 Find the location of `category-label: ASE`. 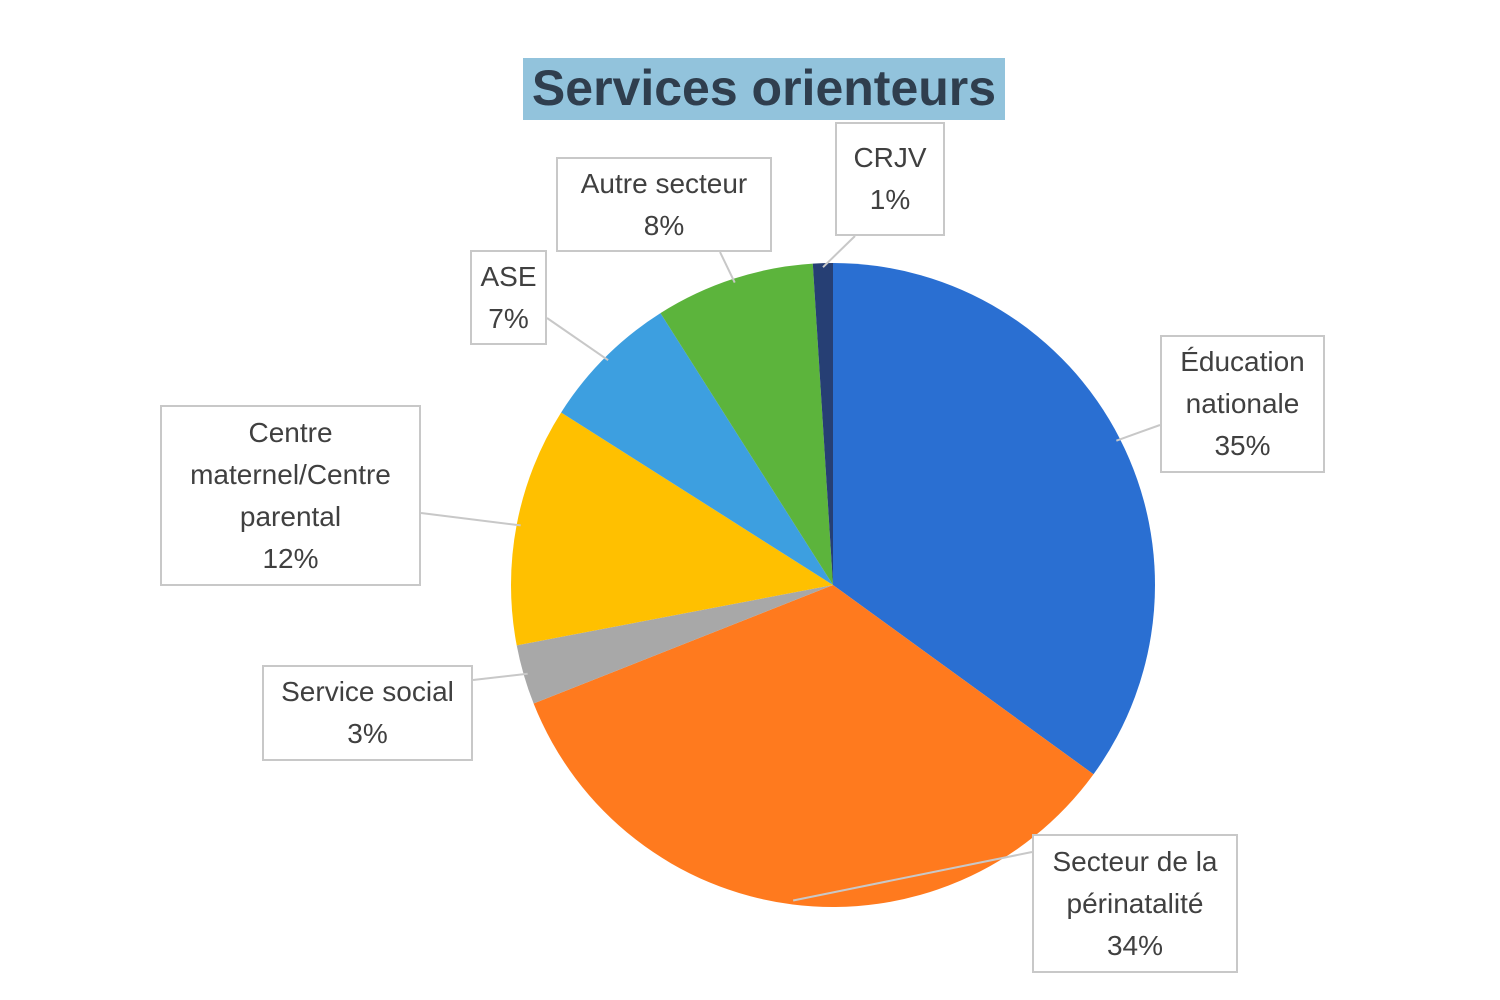

category-label: ASE is located at coordinates (508, 276).